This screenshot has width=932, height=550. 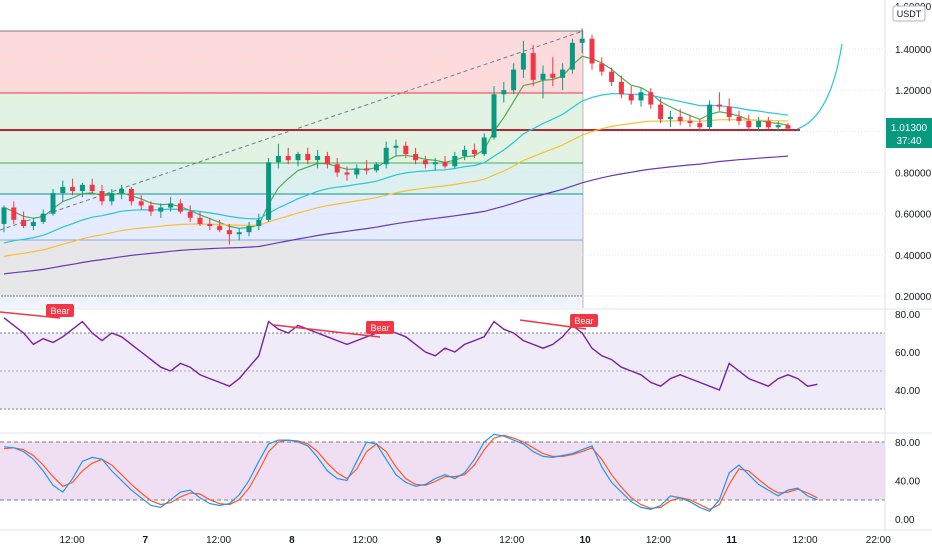 What do you see at coordinates (878, 540) in the screenshot?
I see `time-tick: 22:00` at bounding box center [878, 540].